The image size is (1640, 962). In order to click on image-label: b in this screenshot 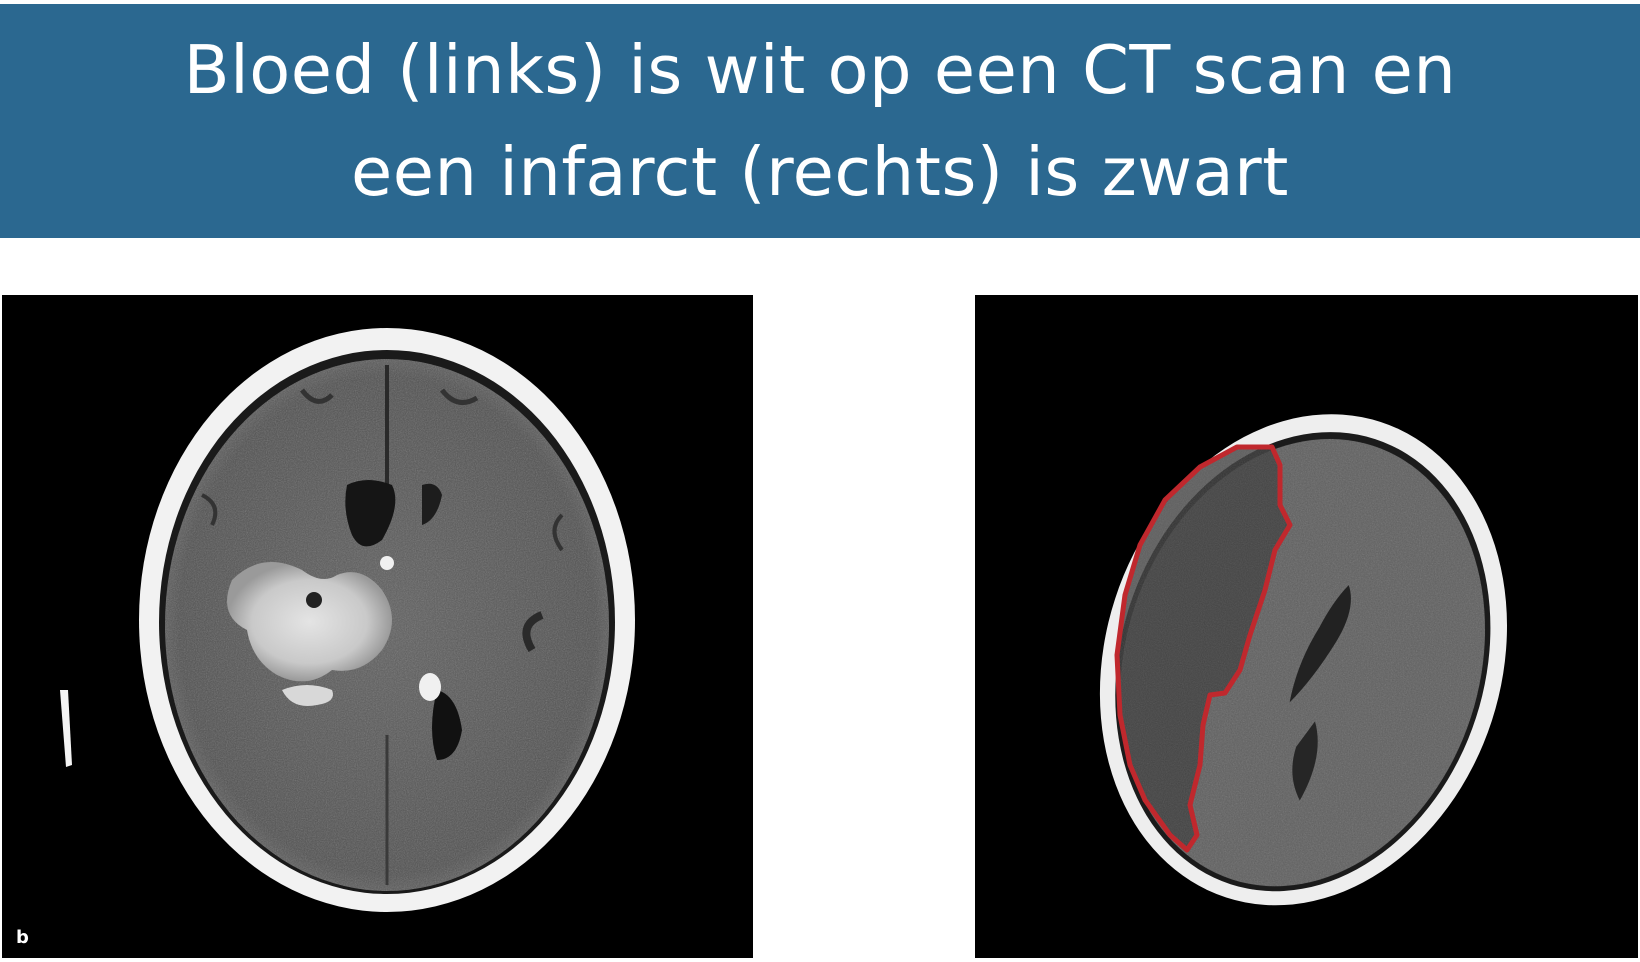, I will do `click(22, 937)`.